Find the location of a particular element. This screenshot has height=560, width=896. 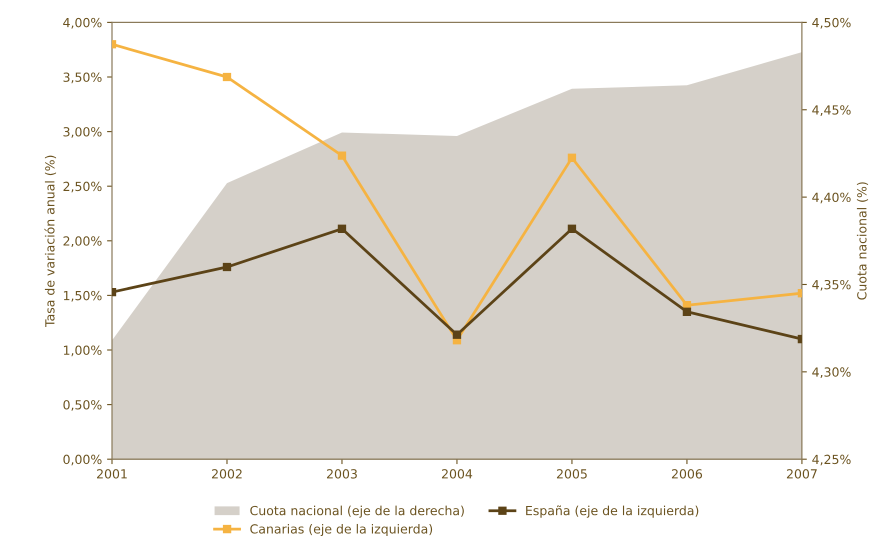

y-tick-label: 1,50% is located at coordinates (83, 296).